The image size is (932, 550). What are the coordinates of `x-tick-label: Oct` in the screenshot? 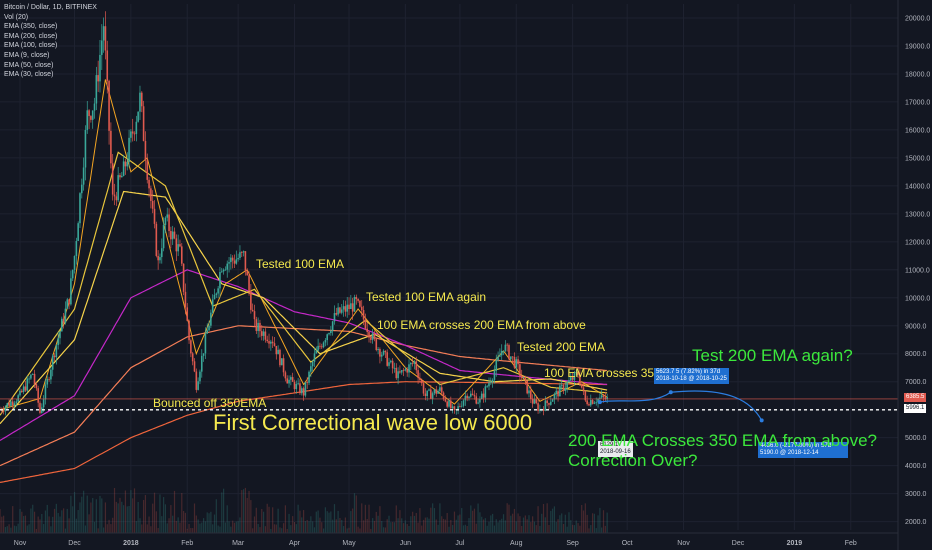 It's located at (627, 543).